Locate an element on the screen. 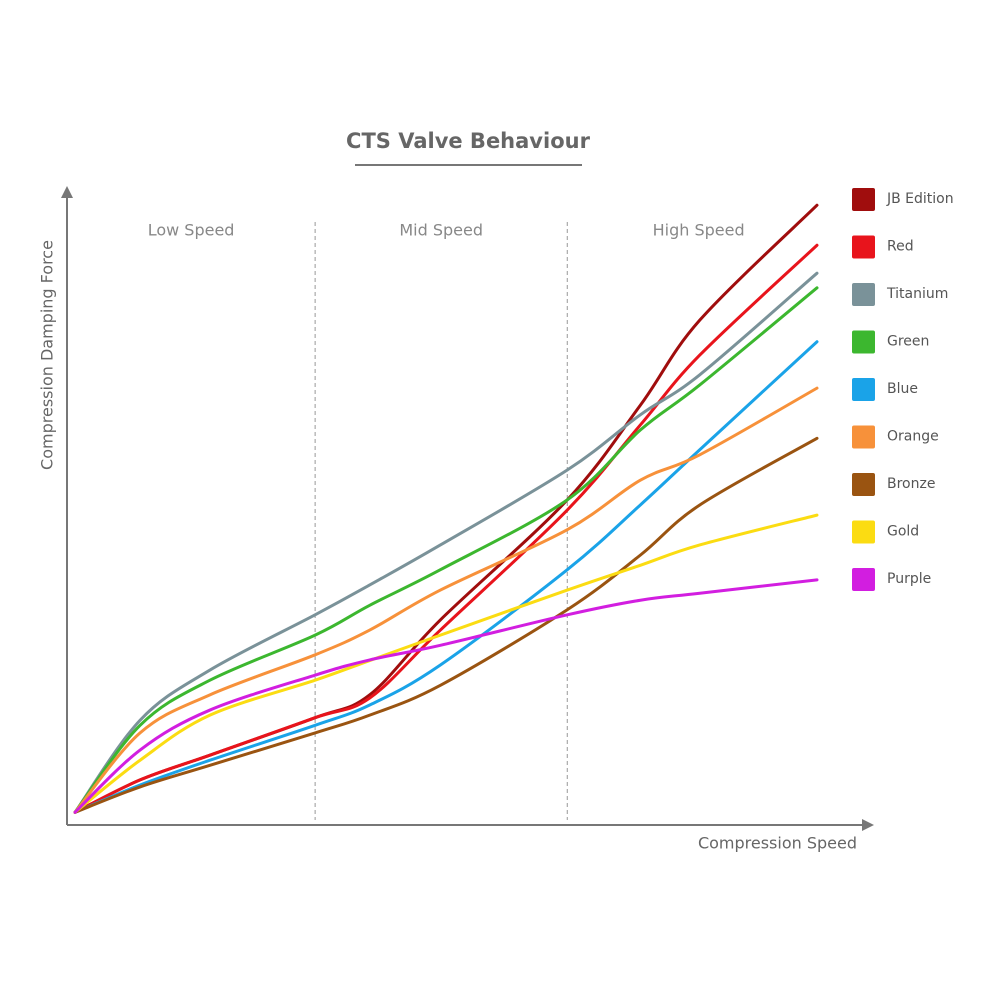 The image size is (986, 983). y-axis-label: Compression Damping Force is located at coordinates (47, 355).